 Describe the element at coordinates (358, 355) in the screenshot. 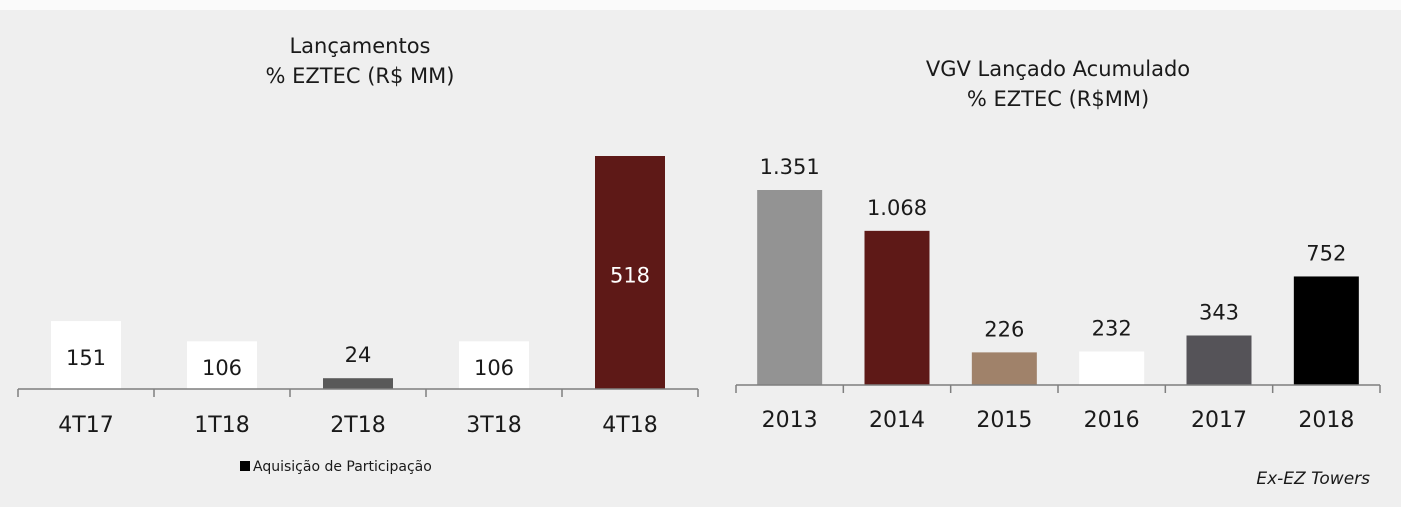

I see `value-label: 24` at that location.